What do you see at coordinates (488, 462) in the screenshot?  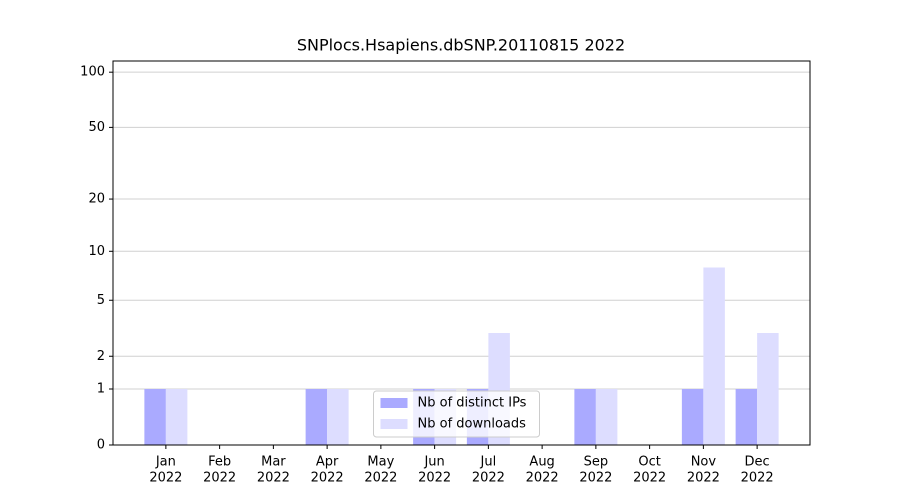 I see `x-tick-label: Jul` at bounding box center [488, 462].